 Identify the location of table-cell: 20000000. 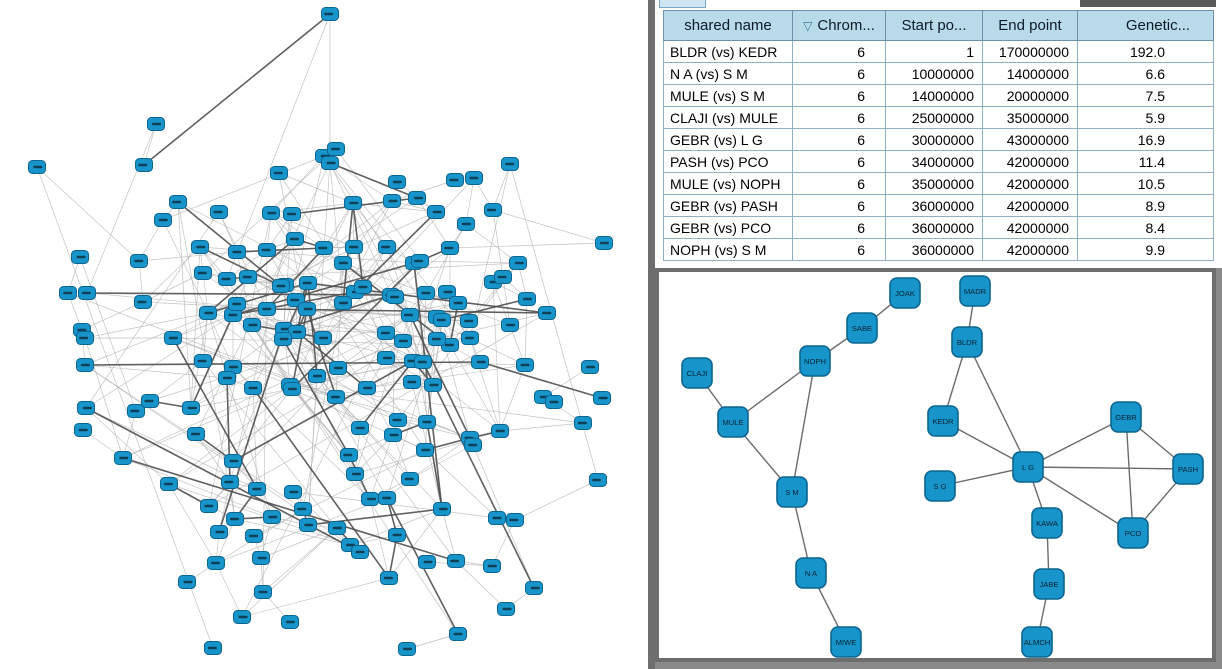
(1030, 95).